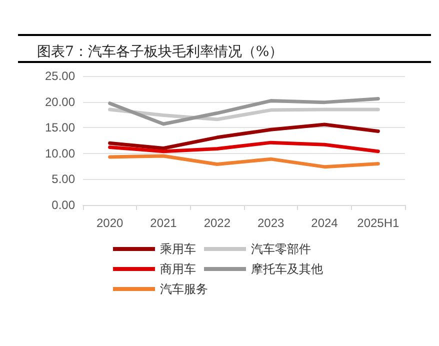 This screenshot has height=346, width=439. Describe the element at coordinates (64, 179) in the screenshot. I see `y-tick-label: 5.00` at that location.